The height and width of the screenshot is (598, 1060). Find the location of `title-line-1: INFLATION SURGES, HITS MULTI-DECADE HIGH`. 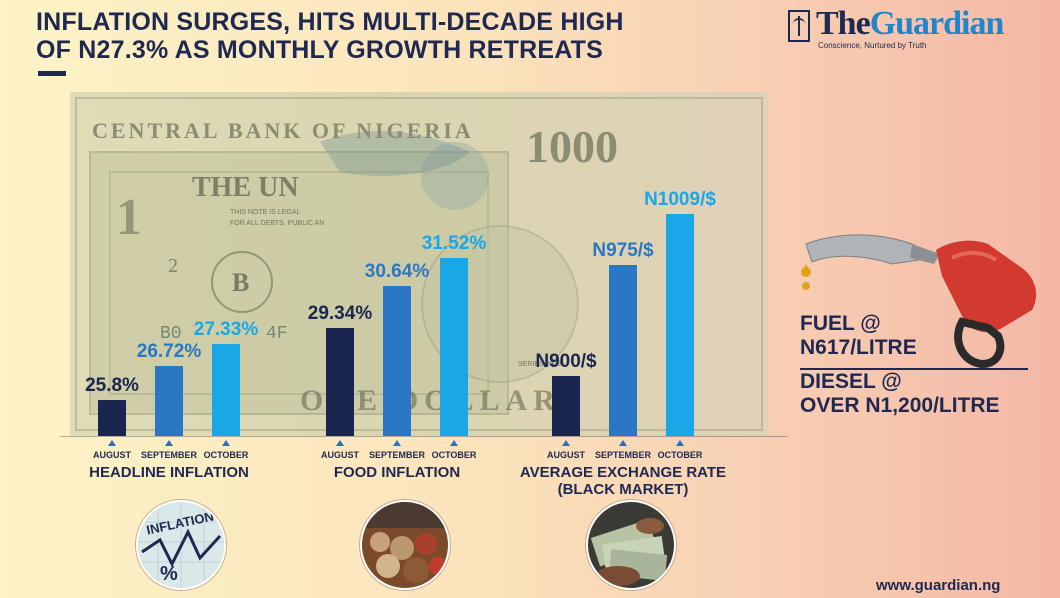

title-line-1: INFLATION SURGES, HITS MULTI-DECADE HIGH is located at coordinates (330, 22).